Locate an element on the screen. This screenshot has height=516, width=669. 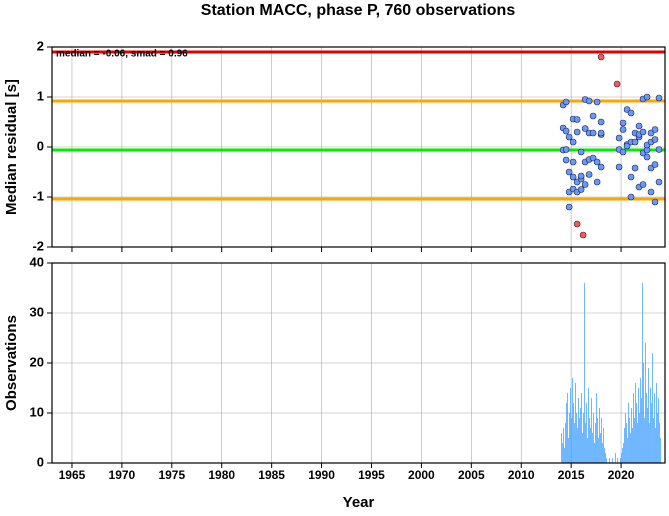
x-tick-label: 1985 is located at coordinates (271, 475).